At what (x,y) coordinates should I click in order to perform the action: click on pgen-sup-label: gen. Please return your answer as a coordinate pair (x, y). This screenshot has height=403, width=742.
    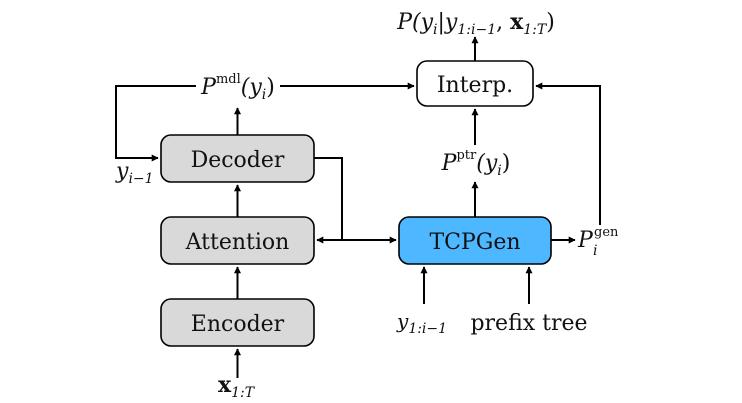
    Looking at the image, I should click on (606, 232).